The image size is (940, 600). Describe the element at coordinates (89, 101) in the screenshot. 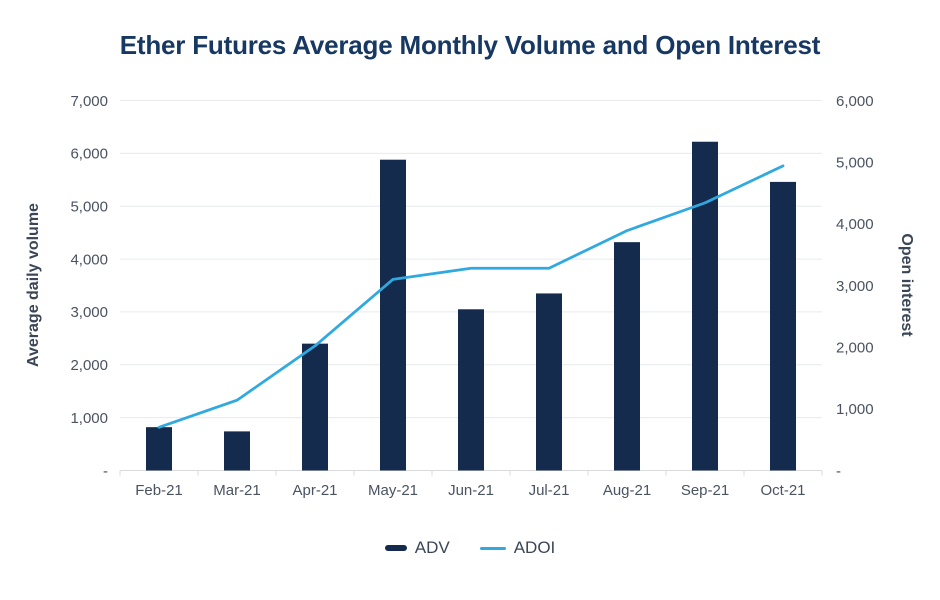

I see `left-axis-tick-label: 7,000` at that location.